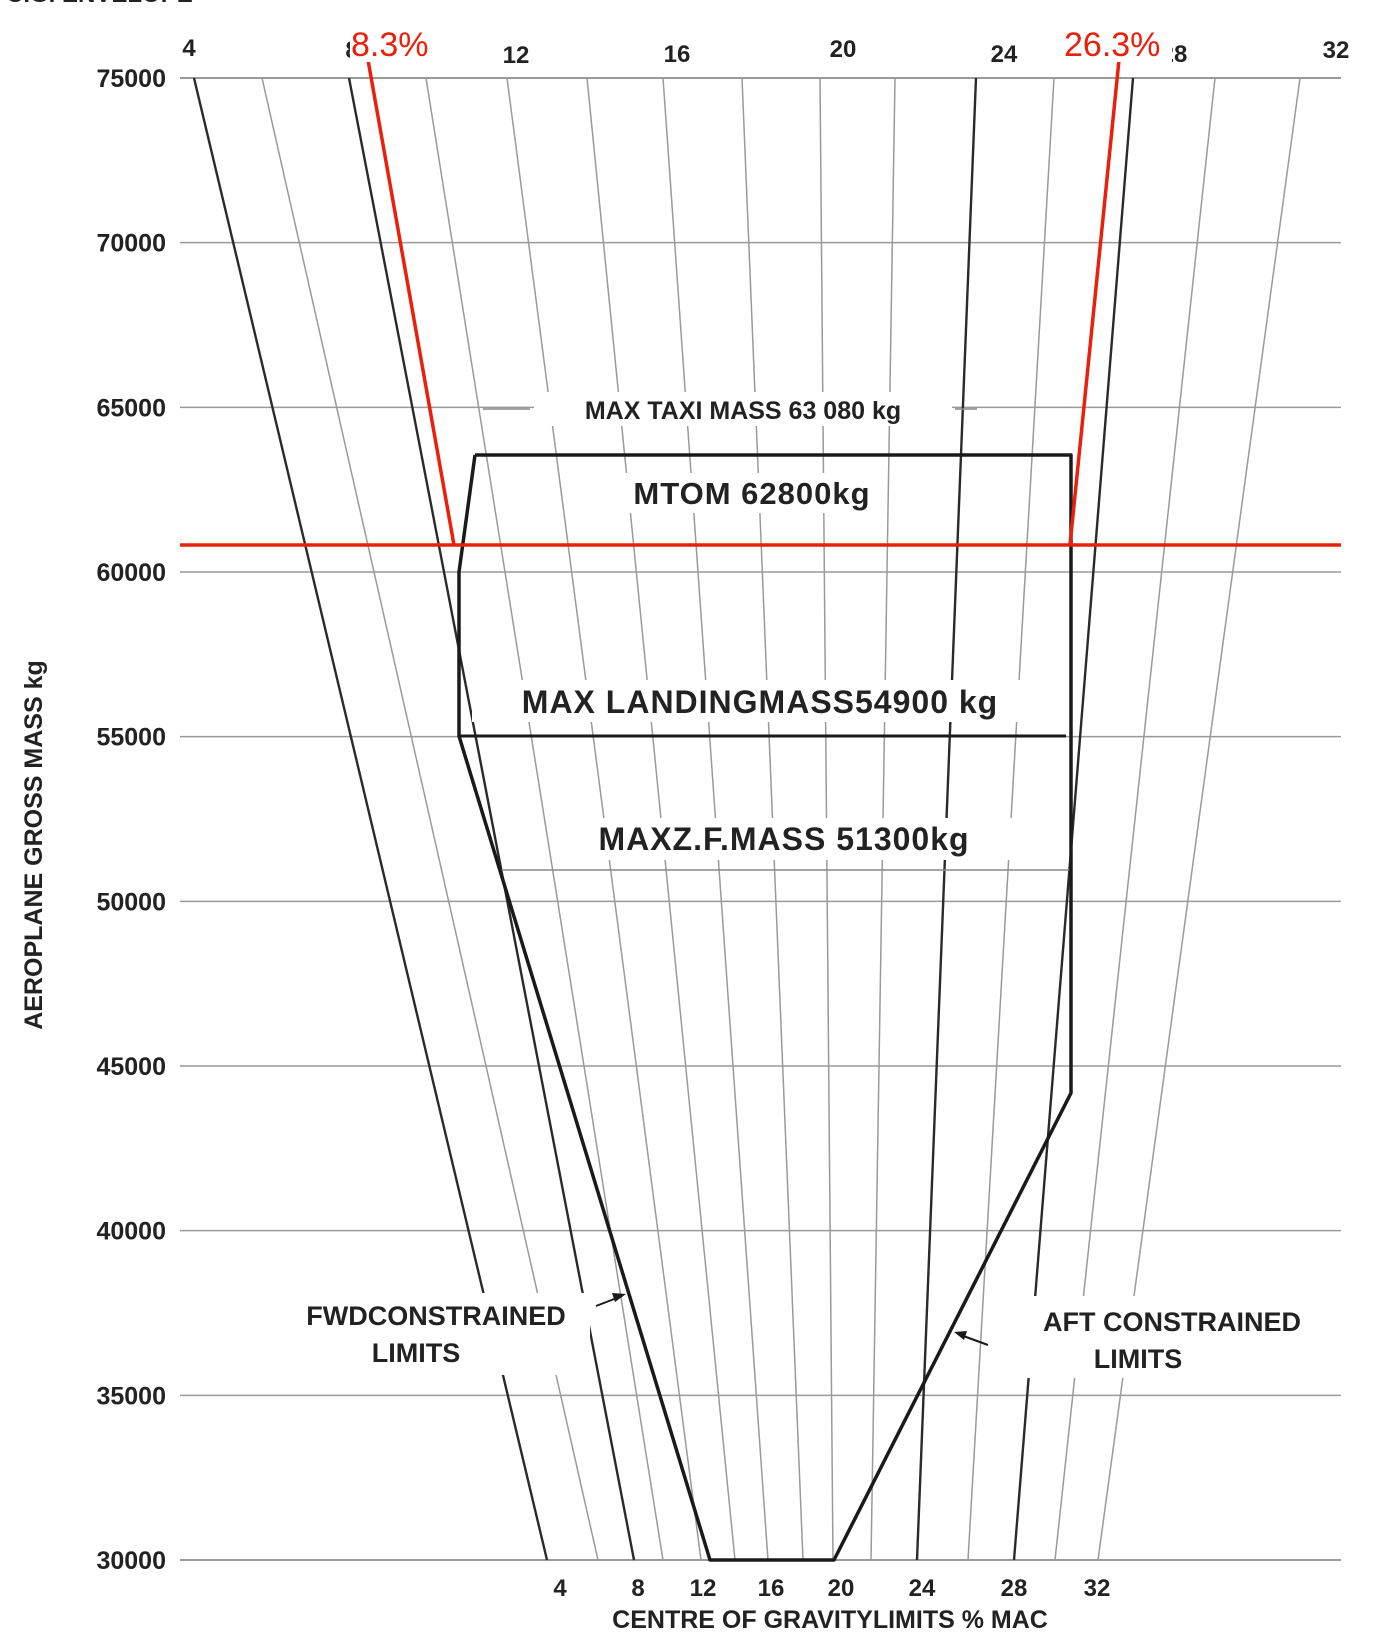 The height and width of the screenshot is (1636, 1385). I want to click on annotation-aft-line, so click(1094, 302).